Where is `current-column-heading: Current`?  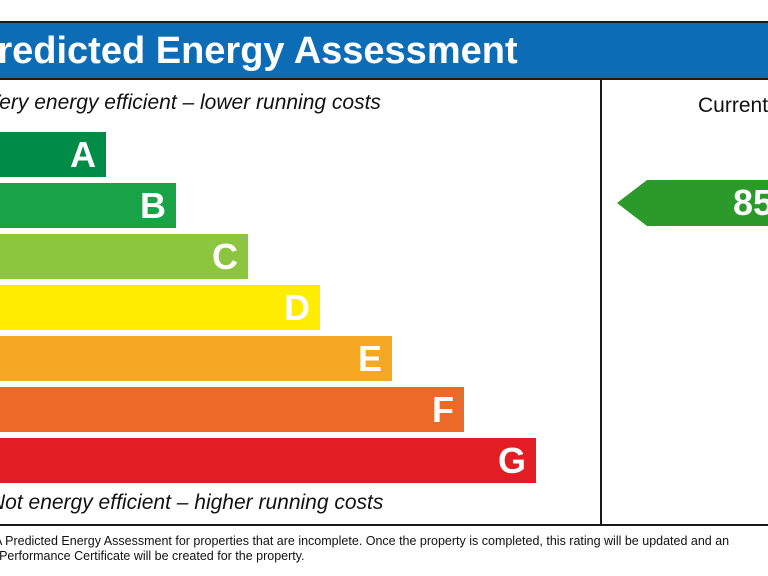
current-column-heading: Current is located at coordinates (733, 105).